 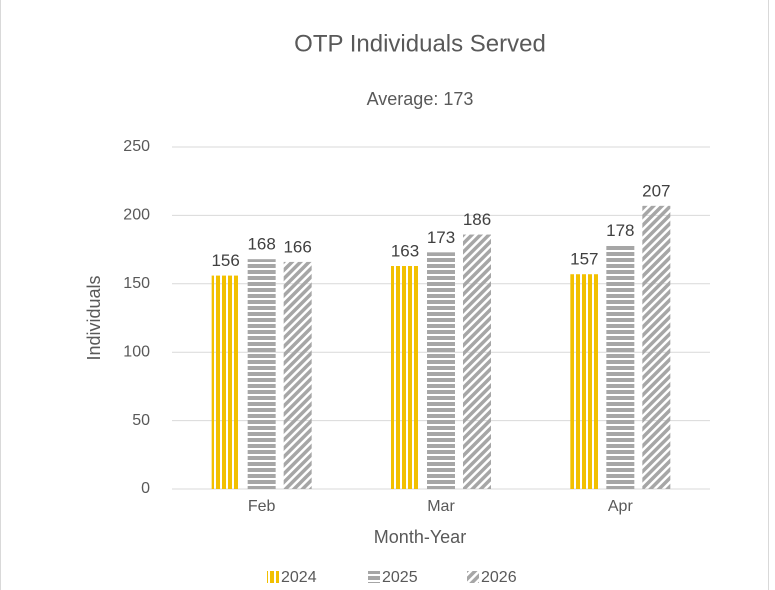 I want to click on value-label: 156, so click(x=225, y=260).